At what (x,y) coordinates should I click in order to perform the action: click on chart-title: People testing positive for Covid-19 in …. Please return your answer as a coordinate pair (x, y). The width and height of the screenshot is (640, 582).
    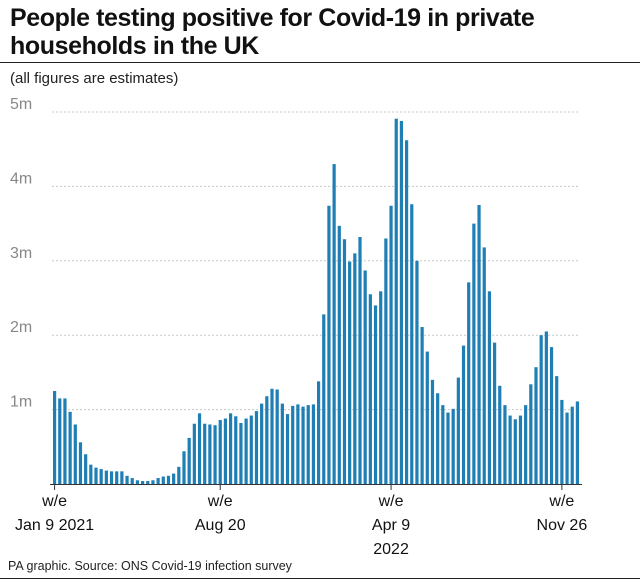
    Looking at the image, I should click on (272, 32).